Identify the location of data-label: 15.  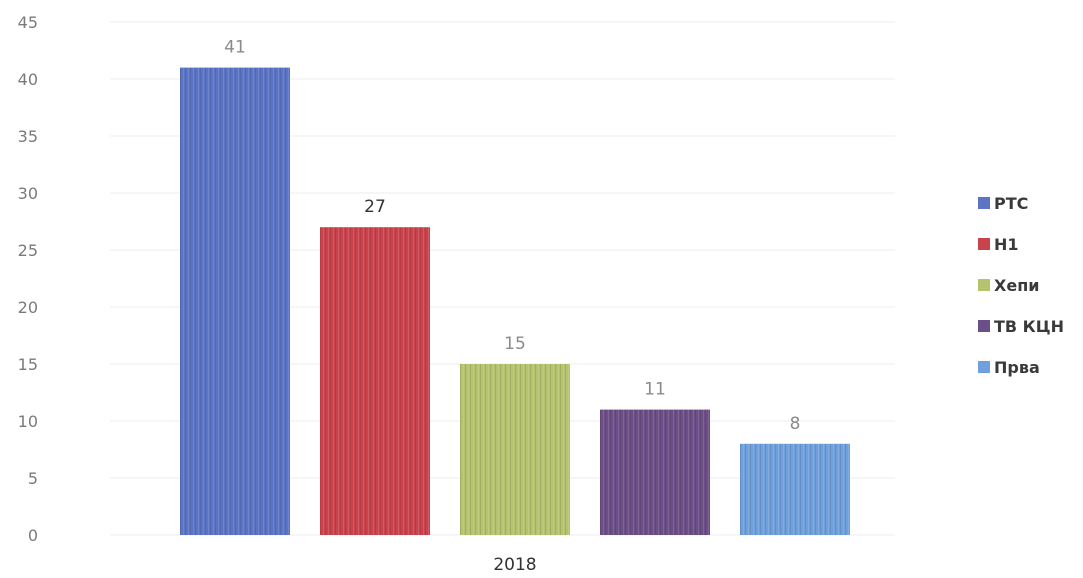
(515, 344).